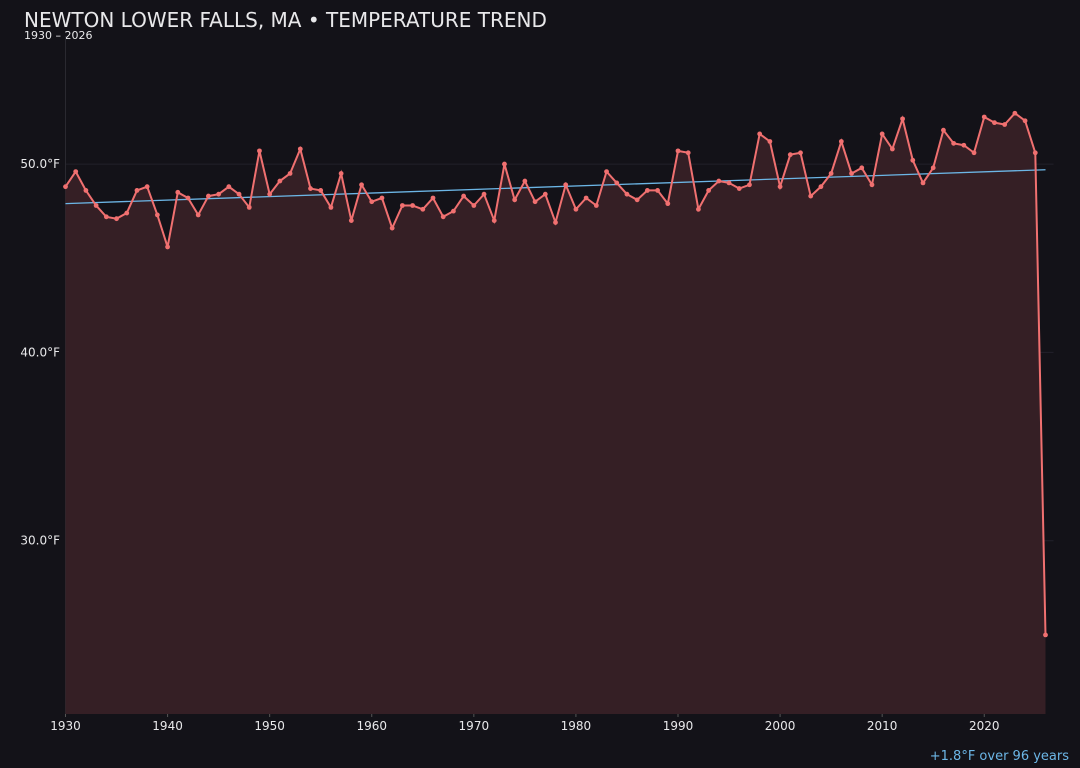  I want to click on chart-subtitle: 1930 – 2026, so click(58, 35).